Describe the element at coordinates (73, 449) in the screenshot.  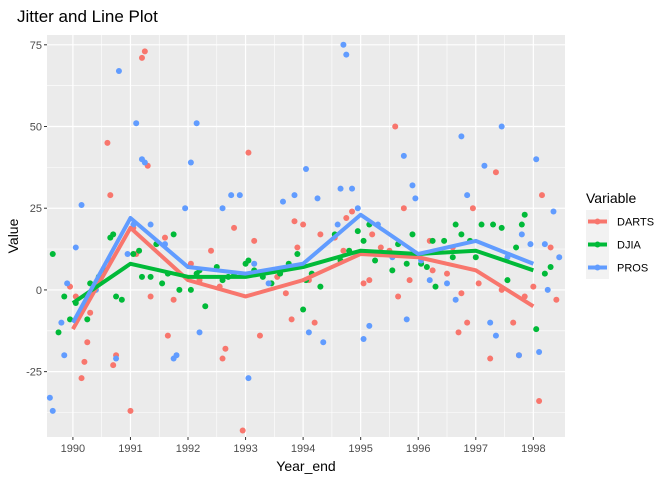
I see `x-tick-label: 1990` at that location.